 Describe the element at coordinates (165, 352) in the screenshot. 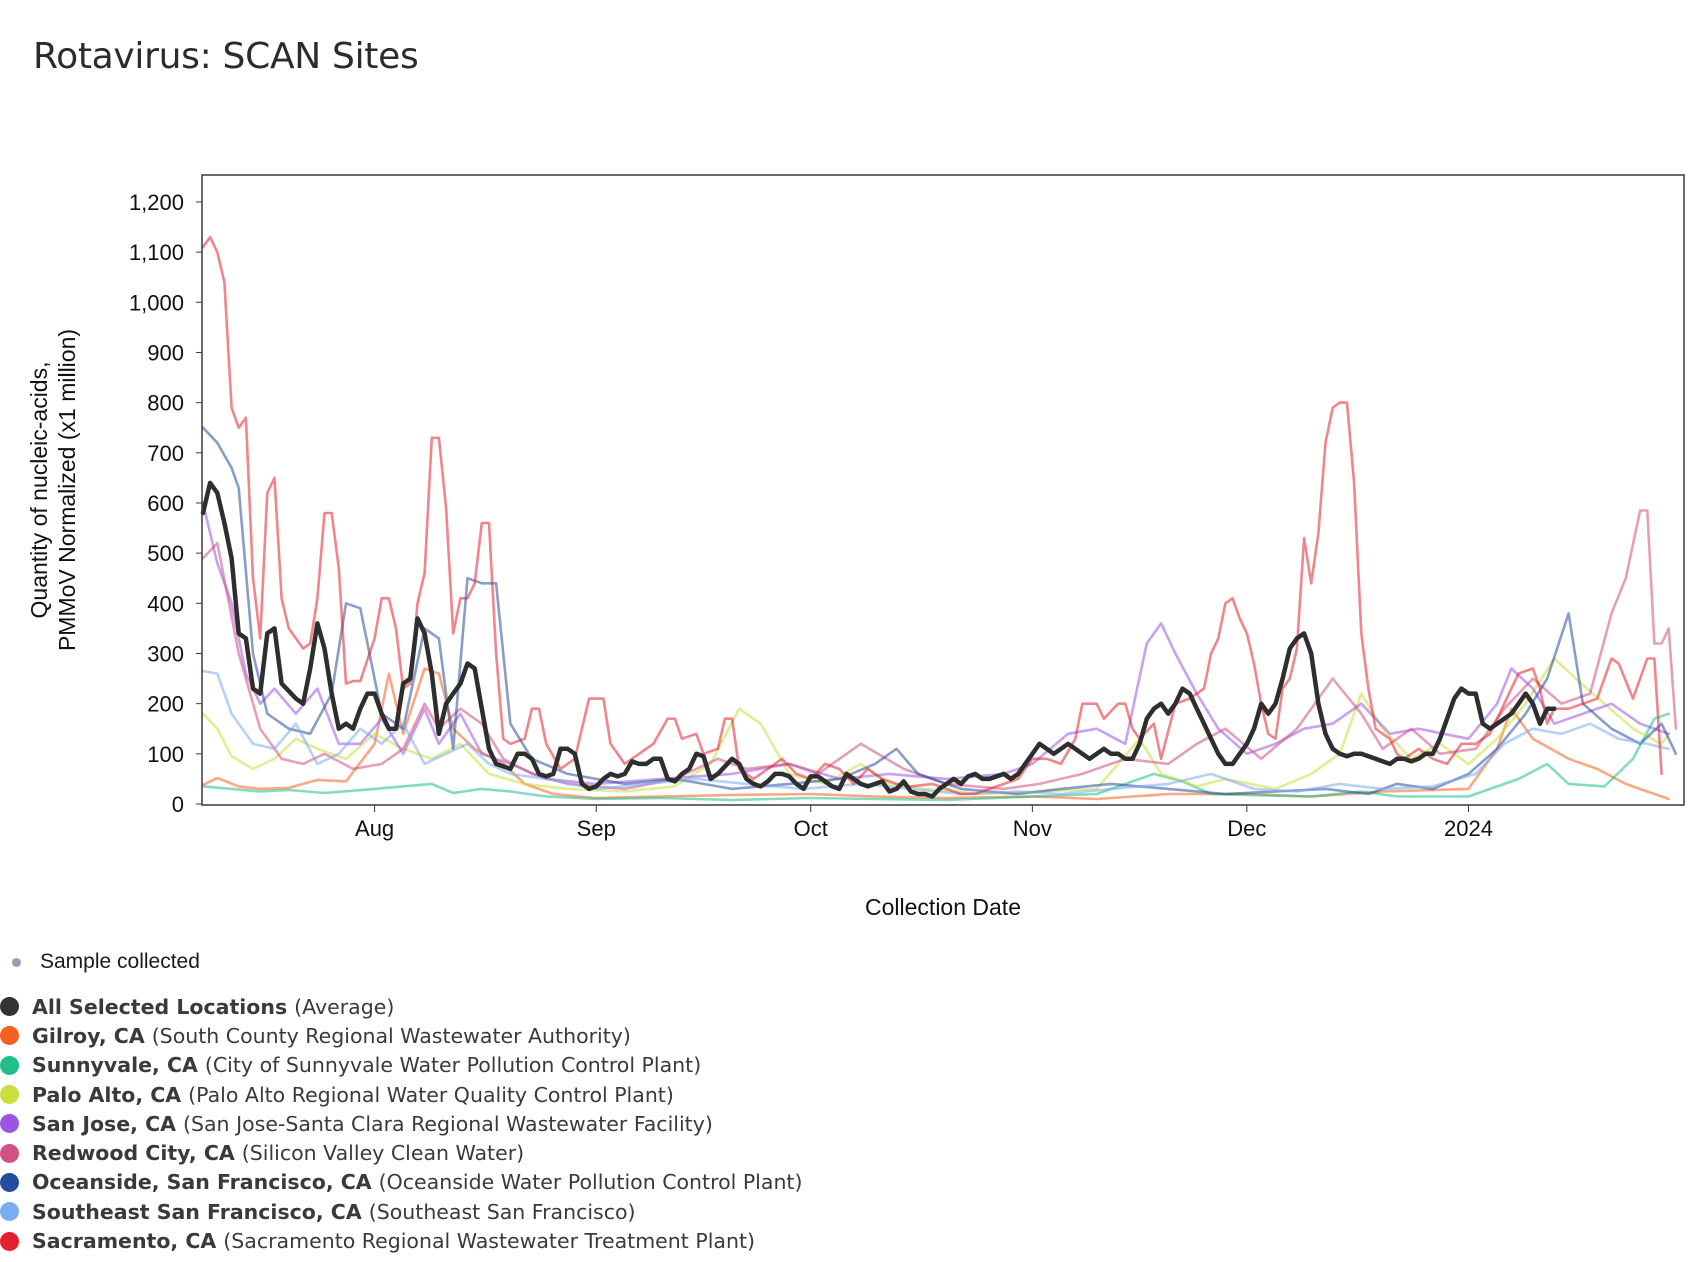

I see `y-tick-label: 900` at that location.